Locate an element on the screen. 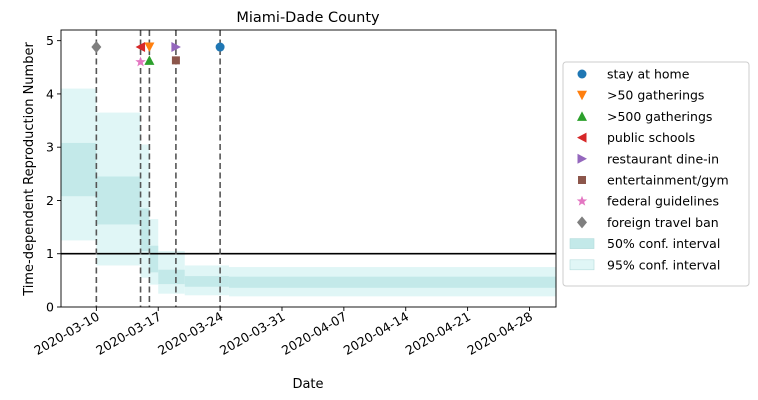 The height and width of the screenshot is (400, 758). y-tick-label-5: 5 is located at coordinates (50, 40).